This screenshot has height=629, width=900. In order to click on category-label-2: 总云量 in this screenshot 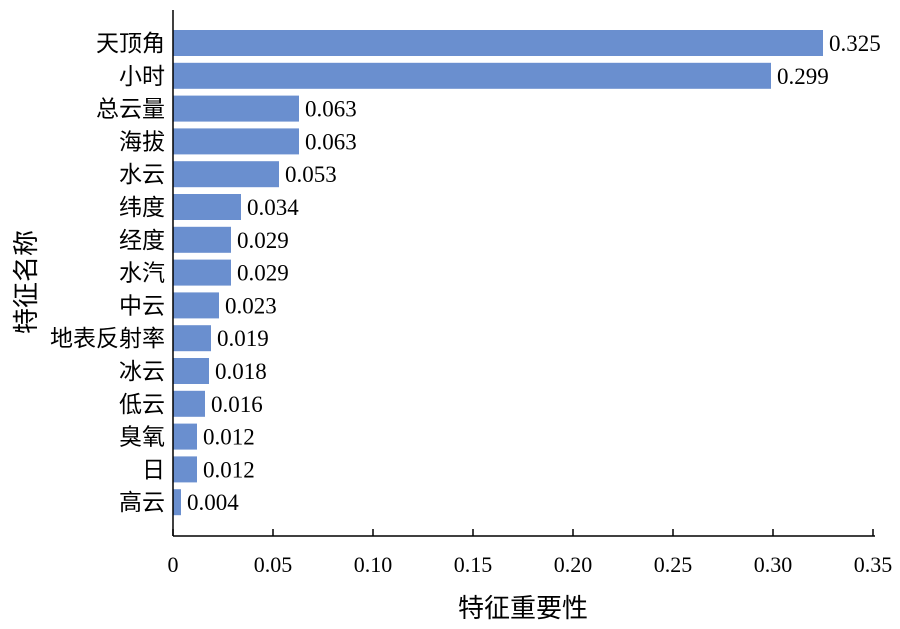, I will do `click(130, 109)`.